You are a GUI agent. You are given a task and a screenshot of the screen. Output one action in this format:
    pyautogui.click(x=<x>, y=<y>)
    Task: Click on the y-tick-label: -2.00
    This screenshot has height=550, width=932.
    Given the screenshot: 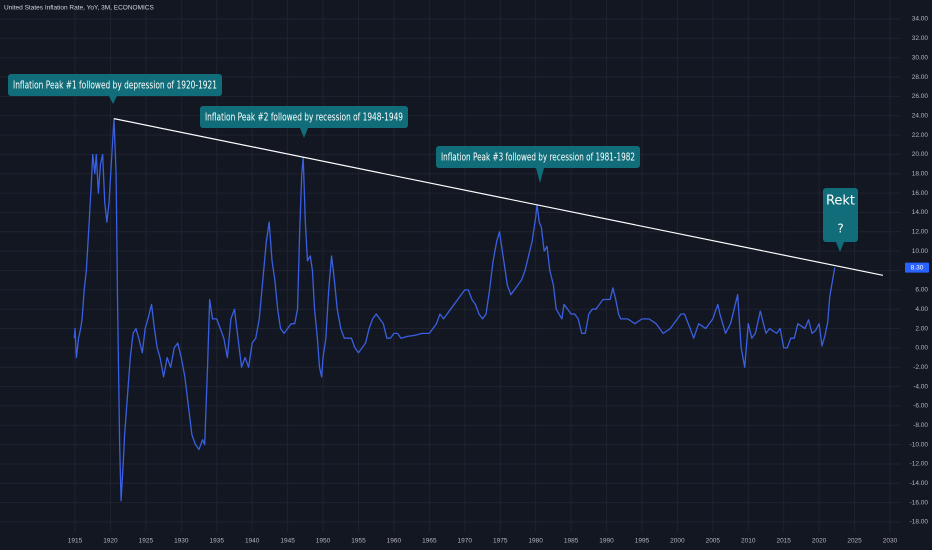 What is the action you would take?
    pyautogui.click(x=920, y=367)
    